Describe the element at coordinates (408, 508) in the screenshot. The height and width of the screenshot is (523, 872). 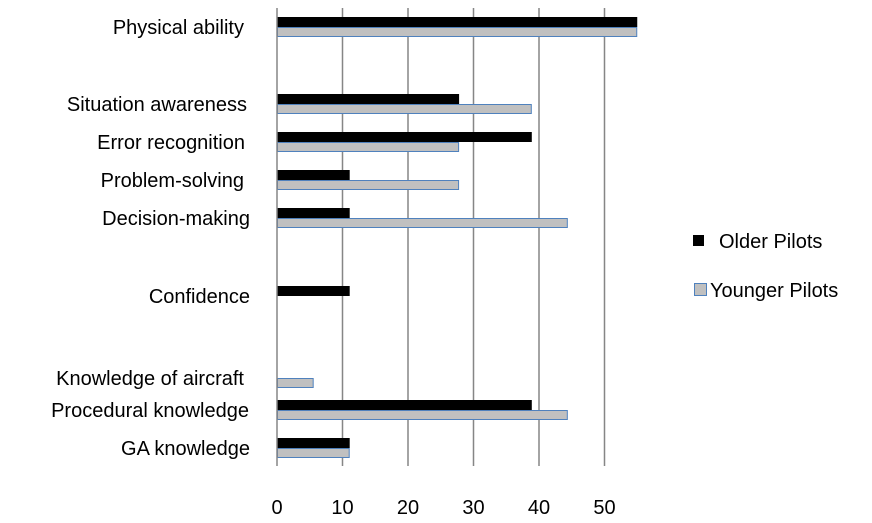
I see `tick-label-20: 20` at that location.